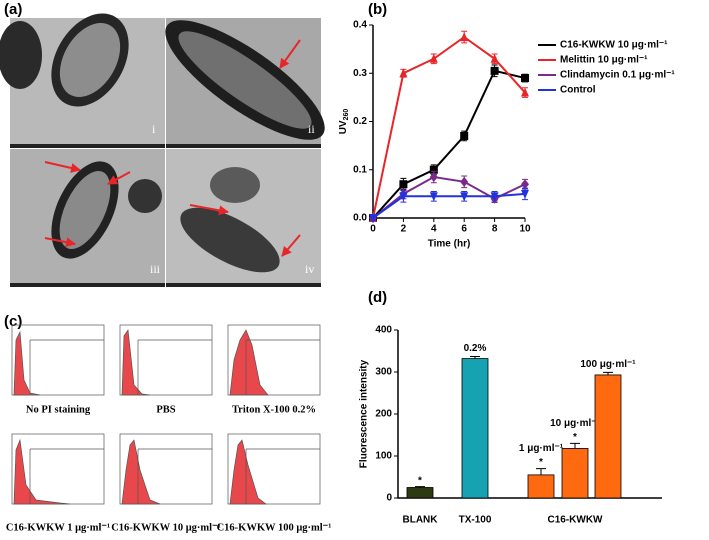 This screenshot has width=709, height=540. I want to click on bar-label: 10 μg·ml⁻¹, so click(575, 423).